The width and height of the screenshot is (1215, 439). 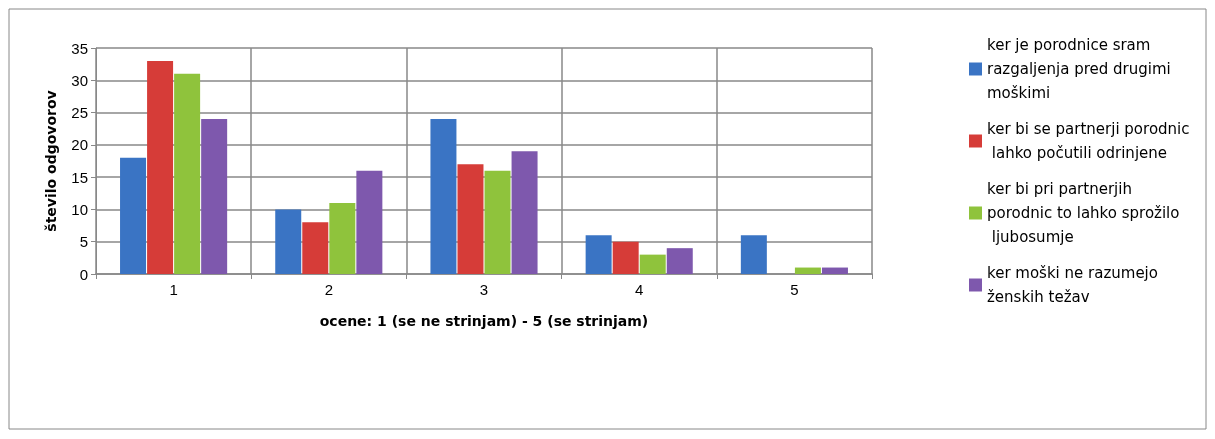 What do you see at coordinates (79, 145) in the screenshot?
I see `y-tick-label: 20` at bounding box center [79, 145].